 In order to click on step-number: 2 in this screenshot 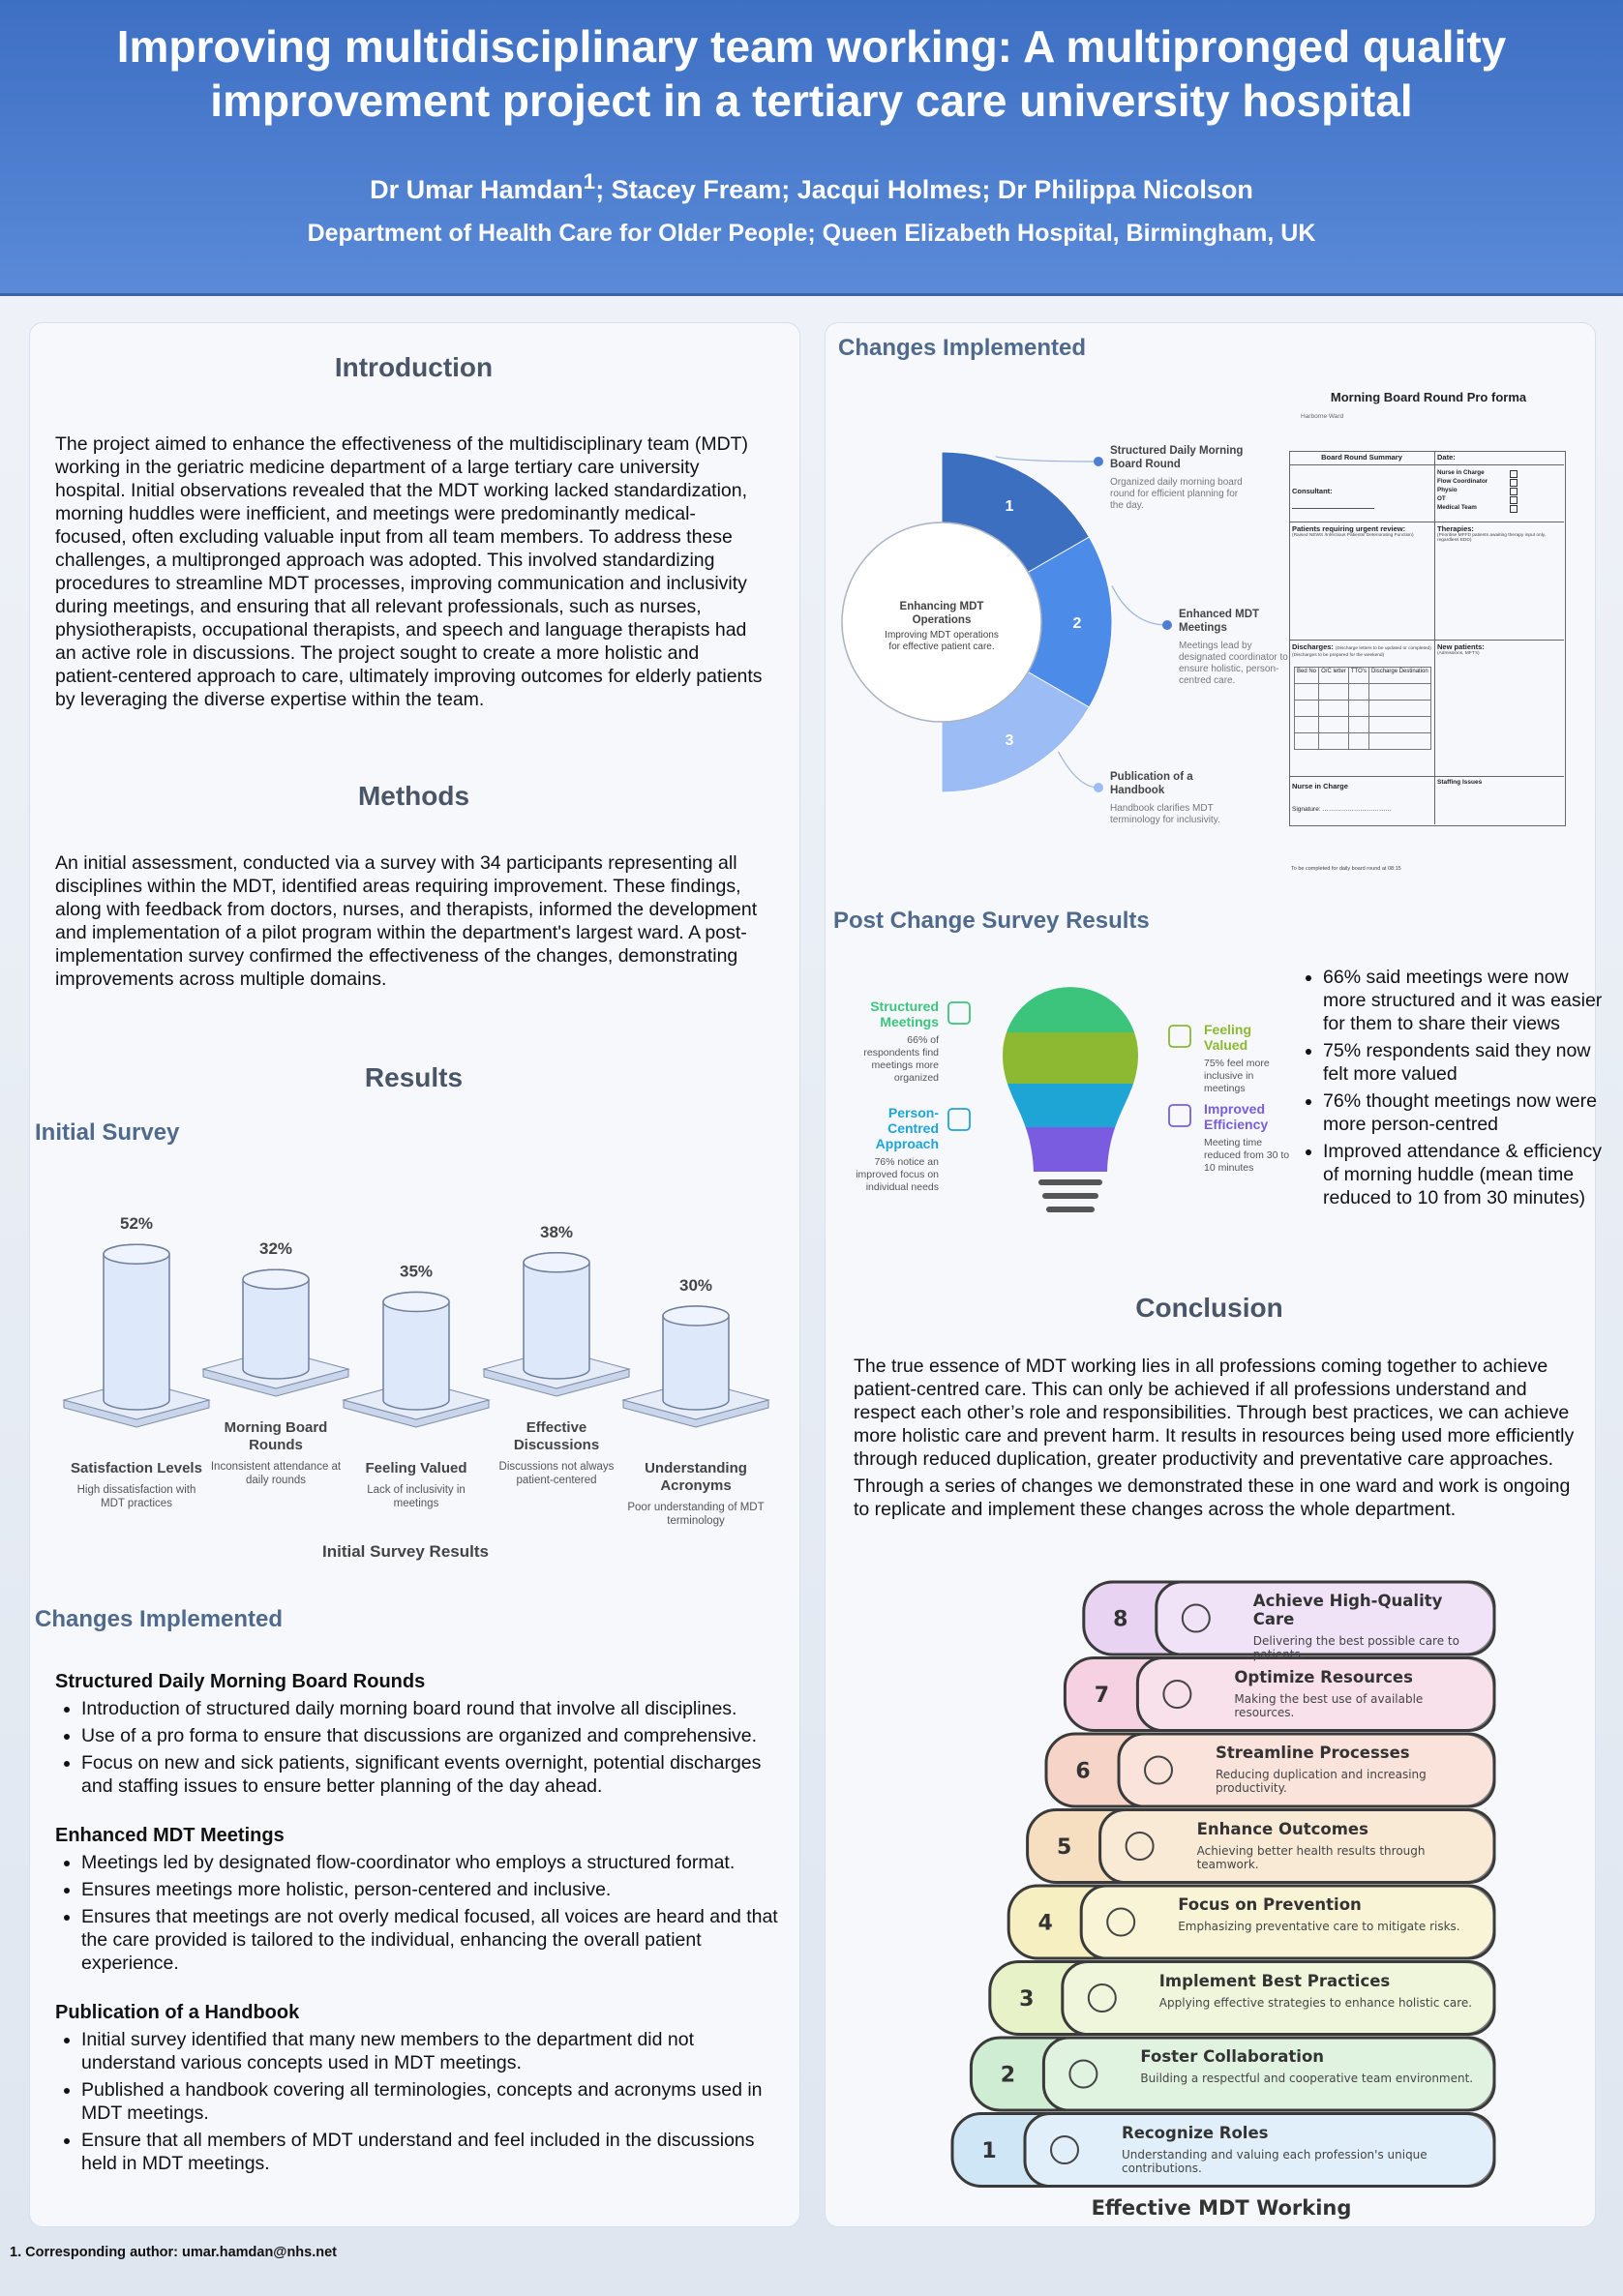, I will do `click(1008, 2076)`.